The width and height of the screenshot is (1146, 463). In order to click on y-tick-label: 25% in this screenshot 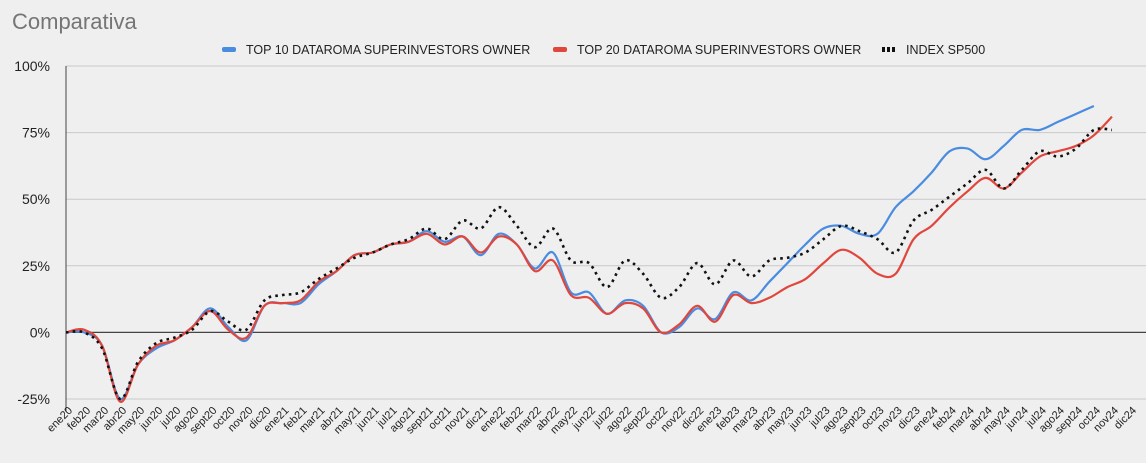, I will do `click(36, 266)`.